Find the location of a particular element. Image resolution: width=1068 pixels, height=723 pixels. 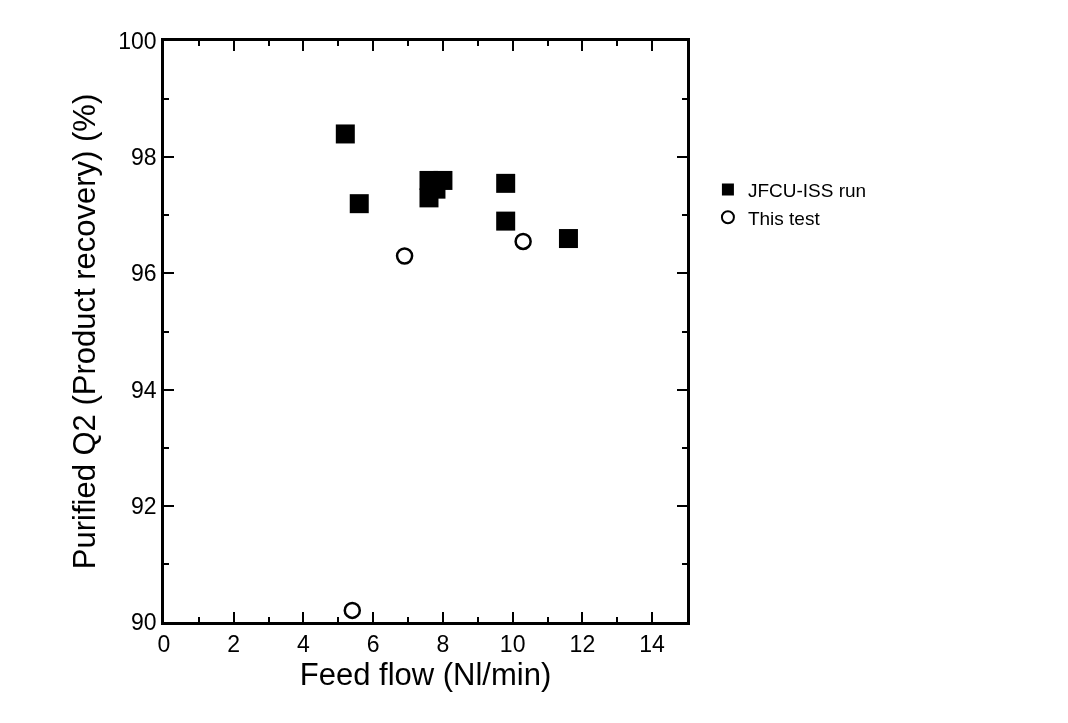

x-tick-label: 14 is located at coordinates (652, 644).